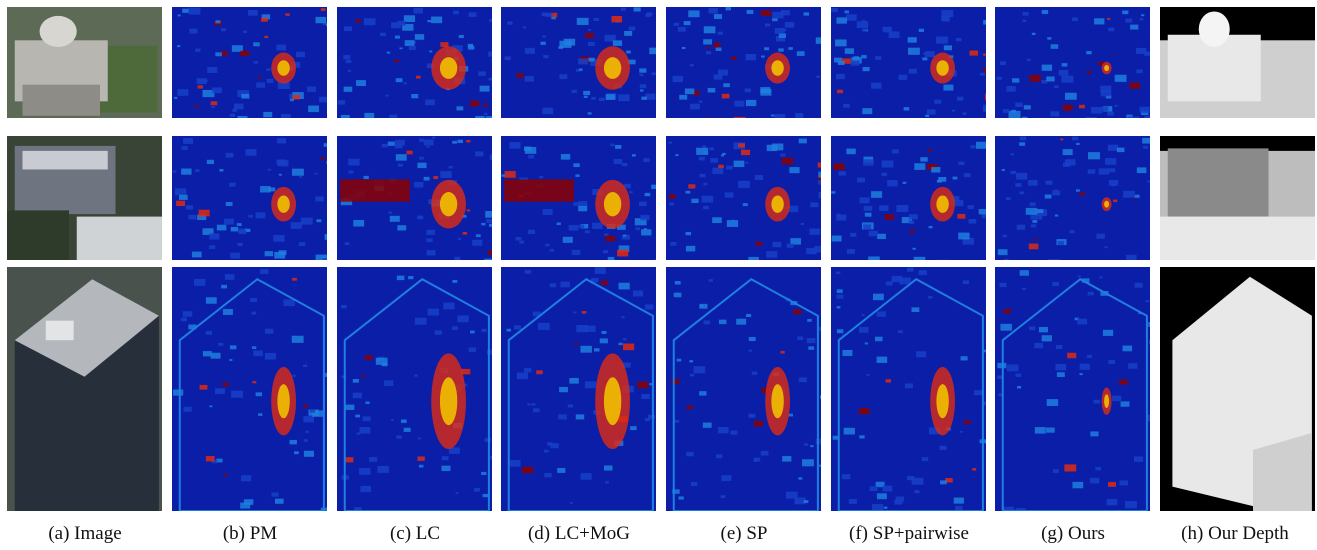  Describe the element at coordinates (415, 533) in the screenshot. I see `caption-lc: (c) LC` at that location.